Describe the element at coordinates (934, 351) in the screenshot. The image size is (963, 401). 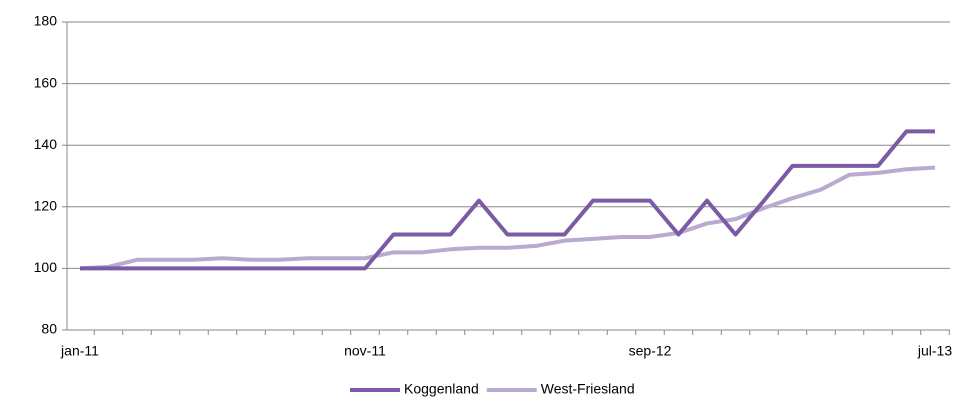
I see `x-tick-label: jul-13` at that location.